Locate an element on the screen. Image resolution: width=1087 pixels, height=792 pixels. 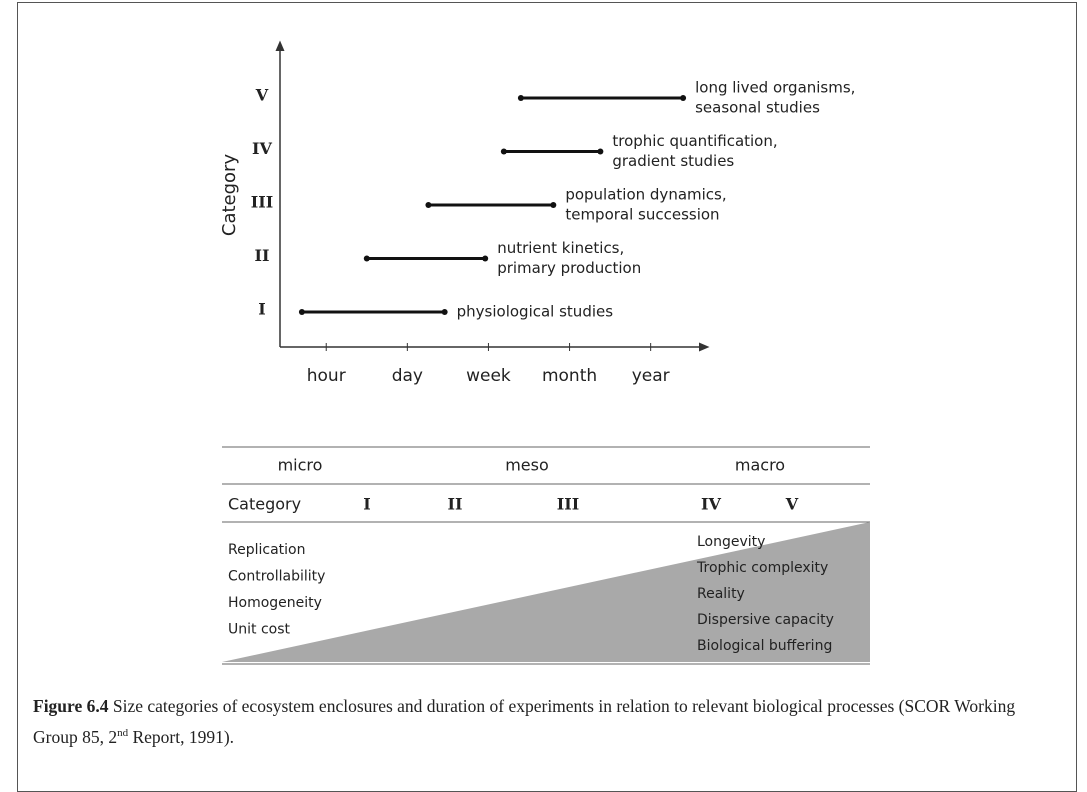
range-annotation: gradient studies is located at coordinates (673, 161).